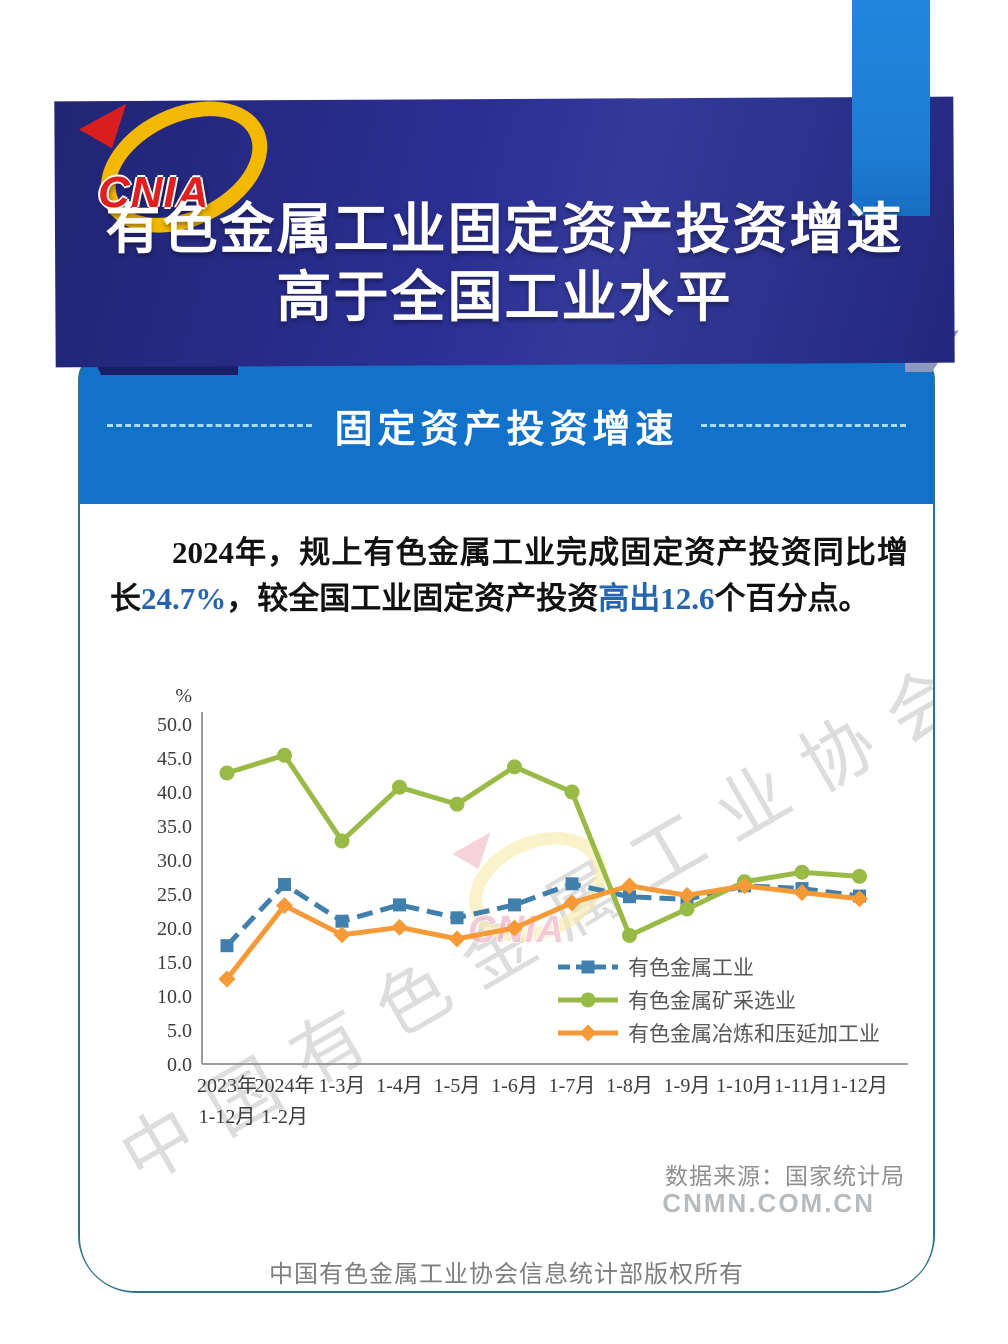  I want to click on x-tick-label: 1-3月, so click(342, 1086).